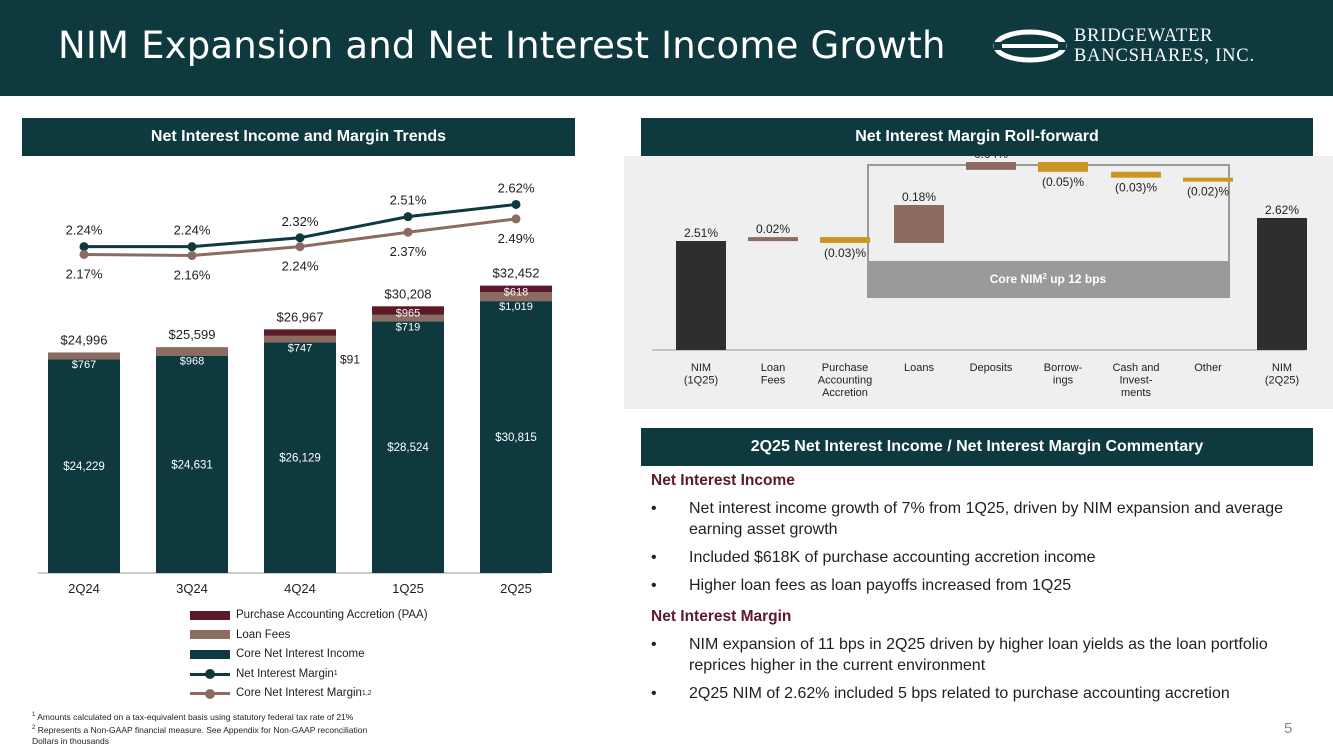 This screenshot has height=749, width=1333. I want to click on nim-total-label: 2.62%, so click(1282, 210).